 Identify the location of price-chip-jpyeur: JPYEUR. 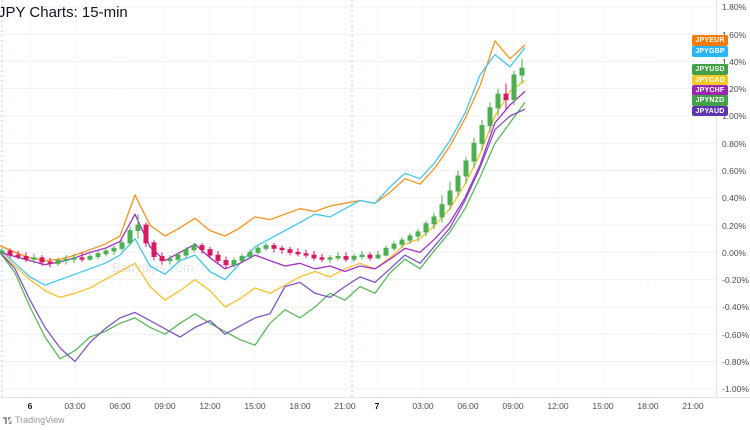
(710, 40).